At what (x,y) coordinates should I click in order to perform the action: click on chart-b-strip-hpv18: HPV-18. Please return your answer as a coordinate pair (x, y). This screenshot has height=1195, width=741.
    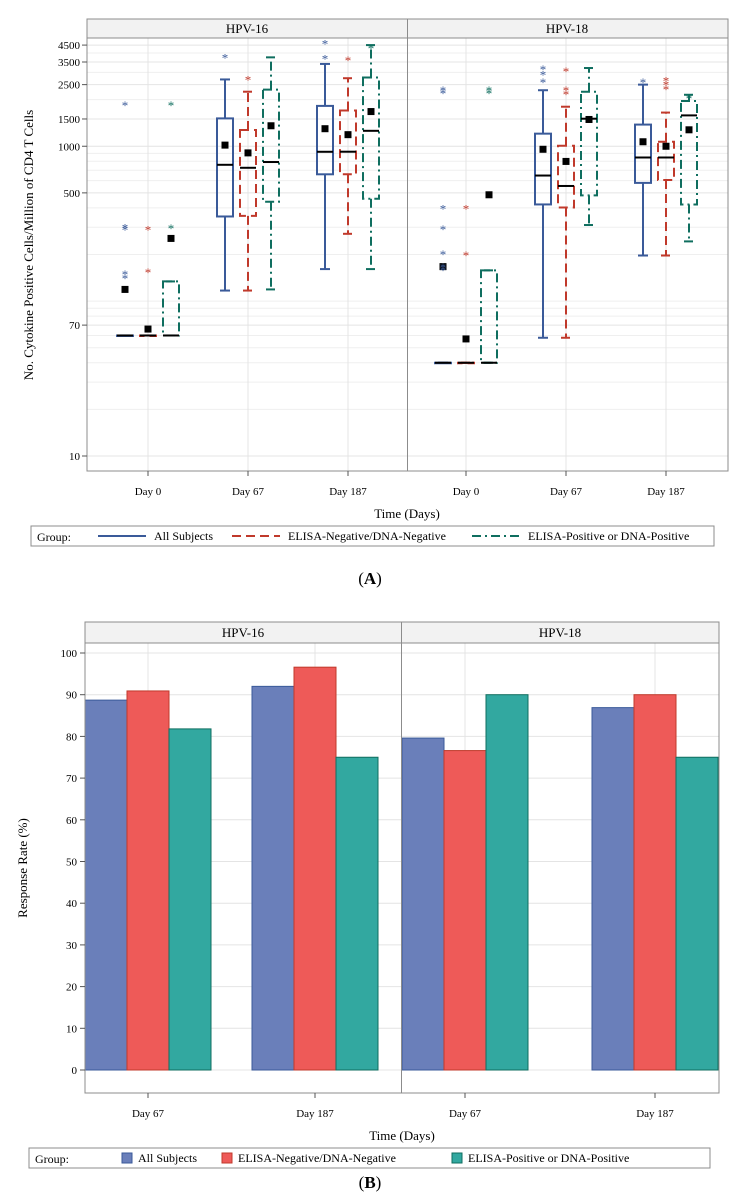
    Looking at the image, I should click on (560, 632).